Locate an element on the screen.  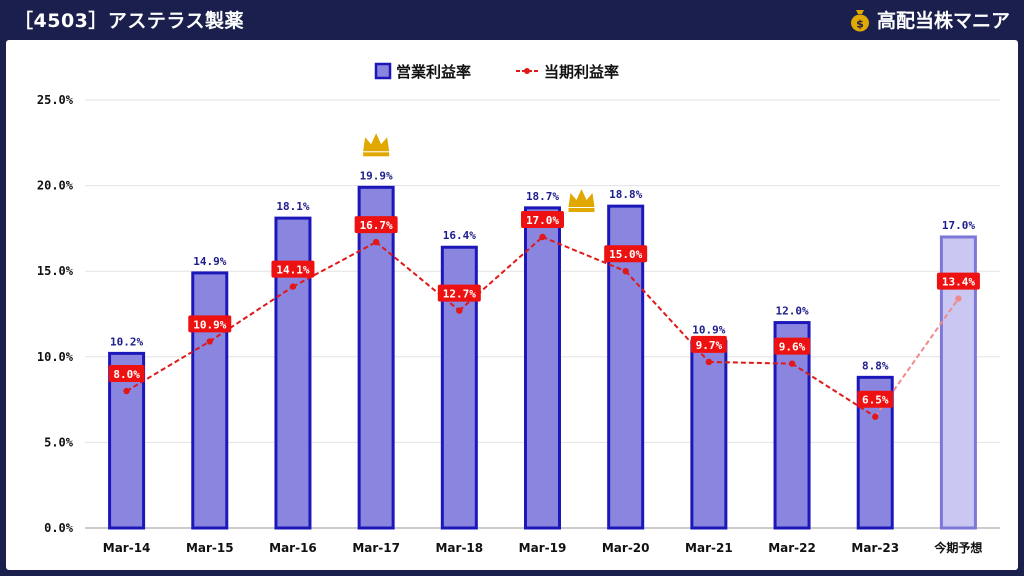
line-value-label: 13.4% is located at coordinates (958, 282).